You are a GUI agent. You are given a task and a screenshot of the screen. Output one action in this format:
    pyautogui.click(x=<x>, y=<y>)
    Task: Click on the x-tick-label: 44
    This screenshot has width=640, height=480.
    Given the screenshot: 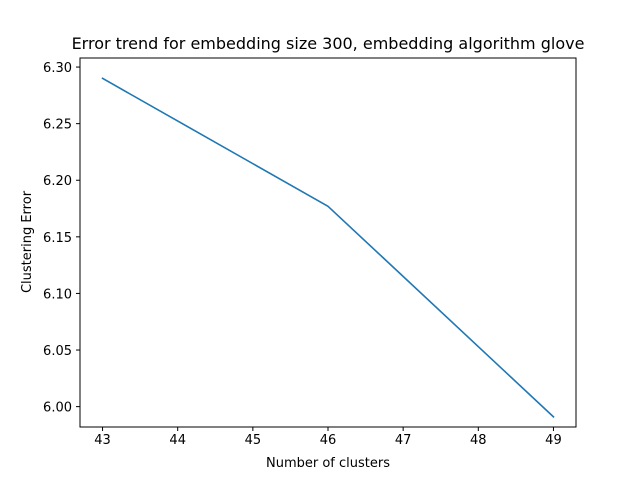 What is the action you would take?
    pyautogui.click(x=177, y=440)
    